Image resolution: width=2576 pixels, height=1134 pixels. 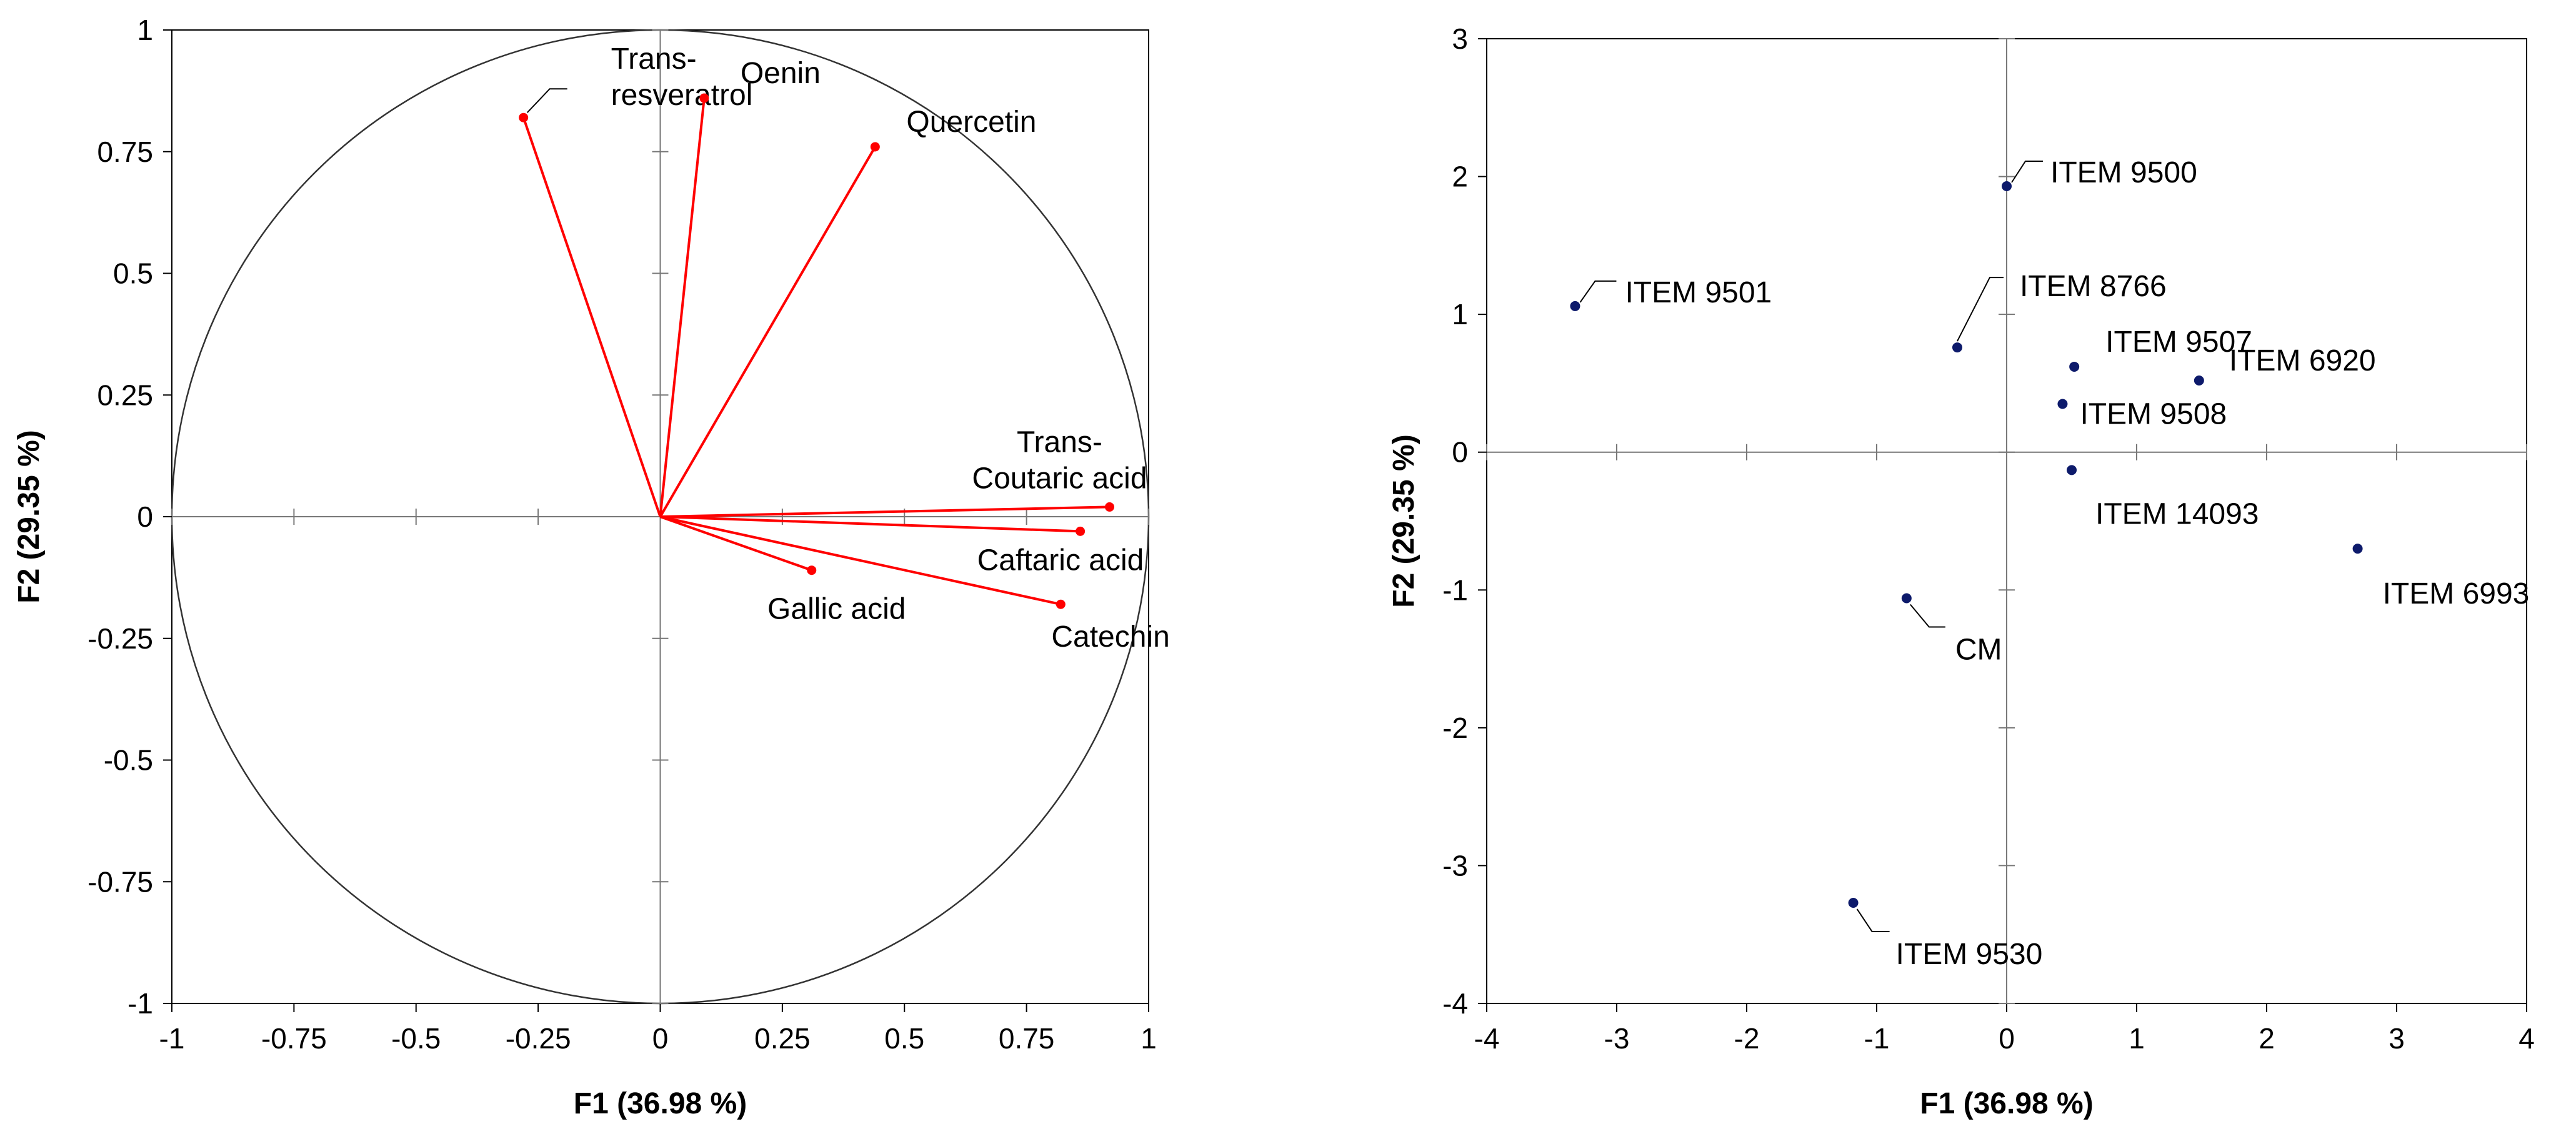 What do you see at coordinates (1617, 1038) in the screenshot?
I see `x-tick-label: -3` at bounding box center [1617, 1038].